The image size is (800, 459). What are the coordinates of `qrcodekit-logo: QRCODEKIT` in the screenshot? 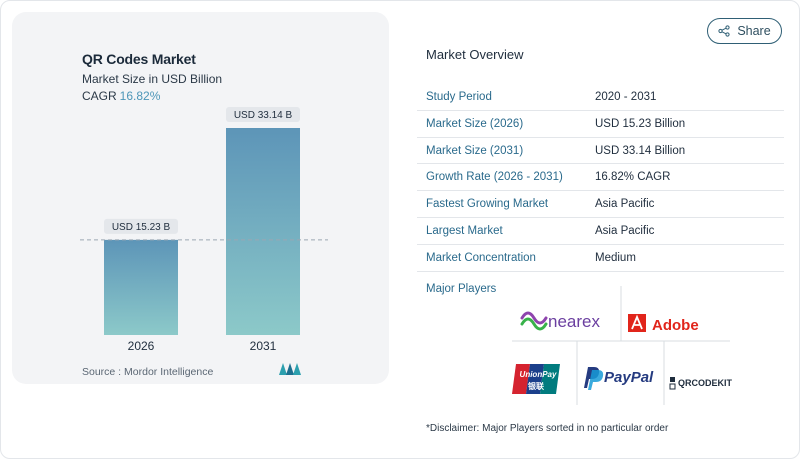 It's located at (701, 383).